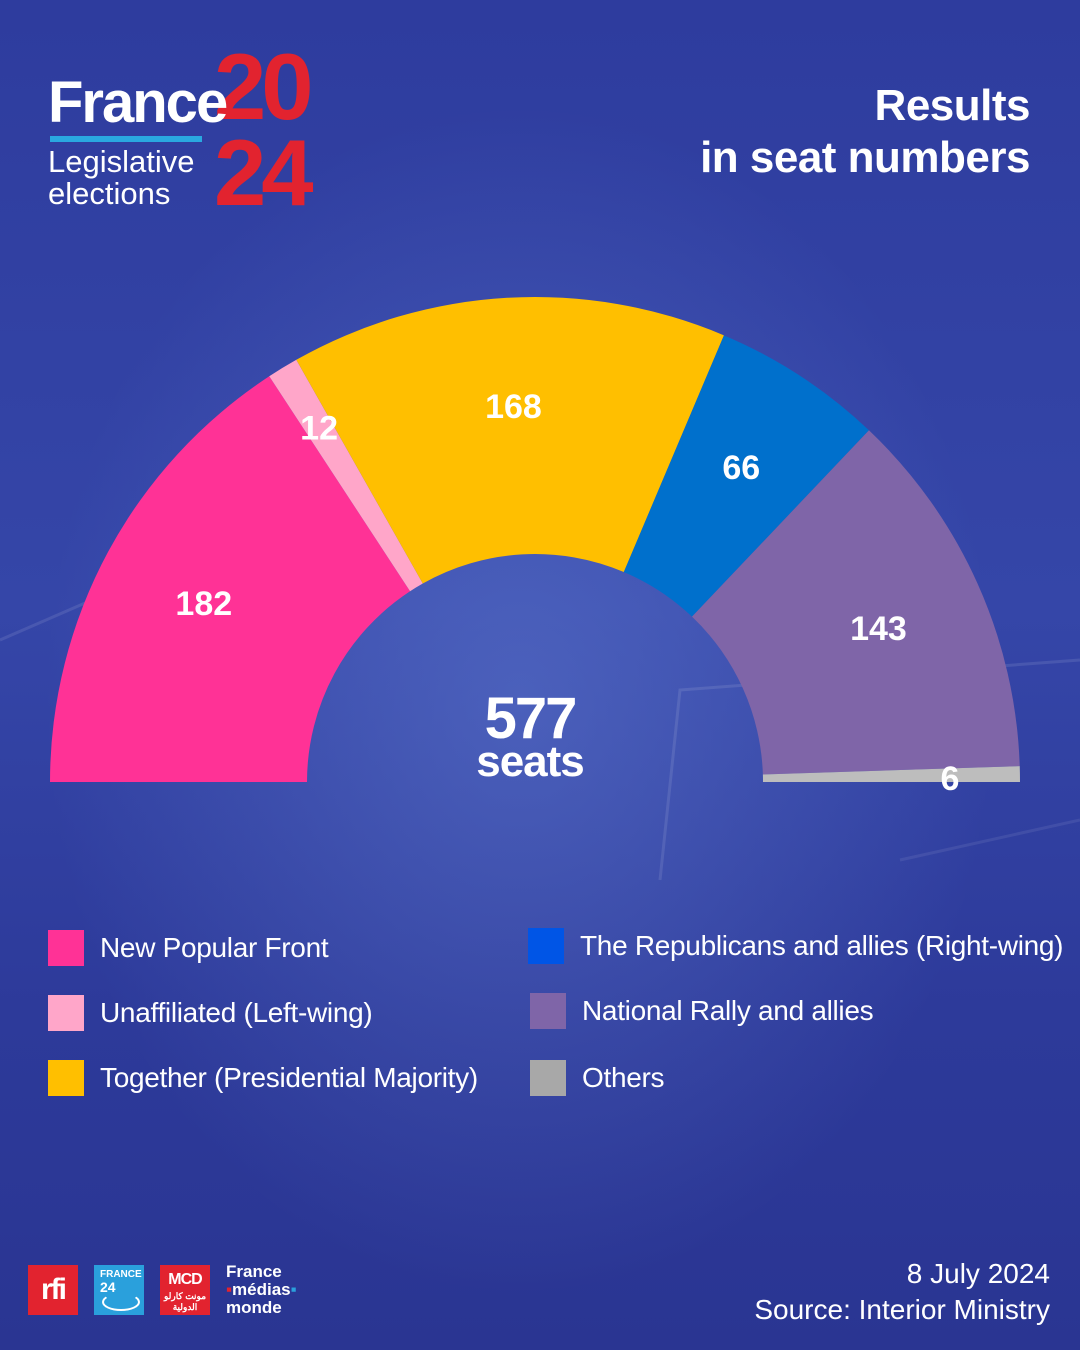 This screenshot has width=1080, height=1350. Describe the element at coordinates (865, 157) in the screenshot. I see `title-line2: in seat numbers` at that location.